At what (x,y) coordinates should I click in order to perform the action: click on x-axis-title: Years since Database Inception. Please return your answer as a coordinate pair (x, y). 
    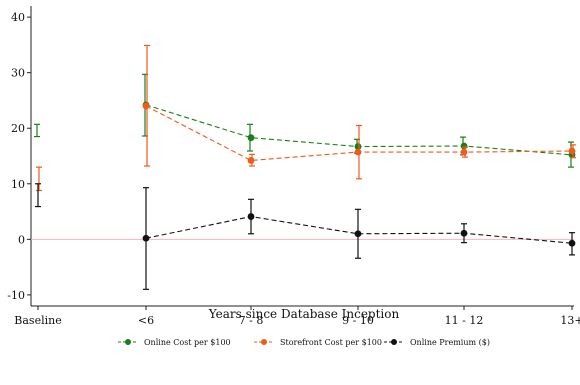
    Looking at the image, I should click on (304, 314).